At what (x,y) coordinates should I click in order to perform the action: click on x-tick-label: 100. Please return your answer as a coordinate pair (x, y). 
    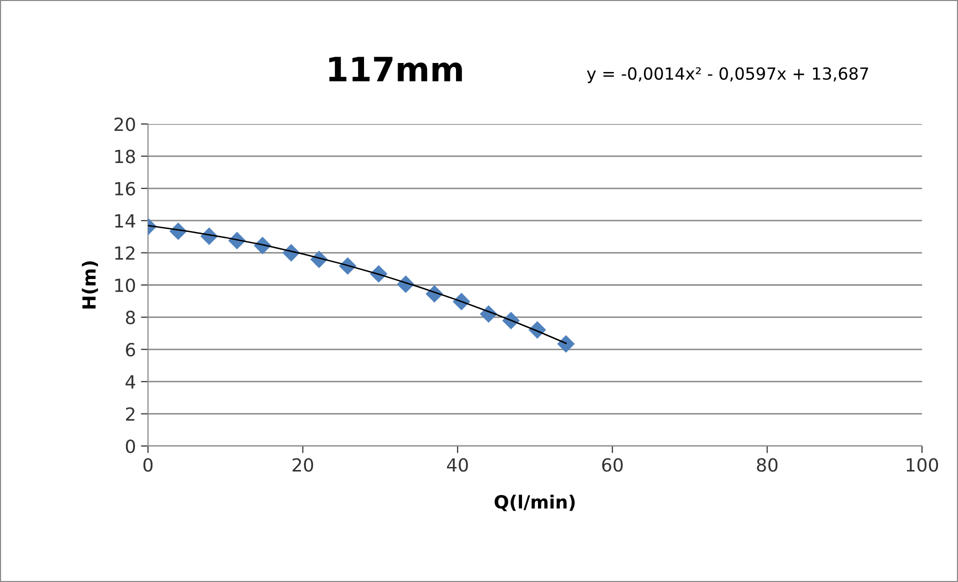
    Looking at the image, I should click on (922, 465).